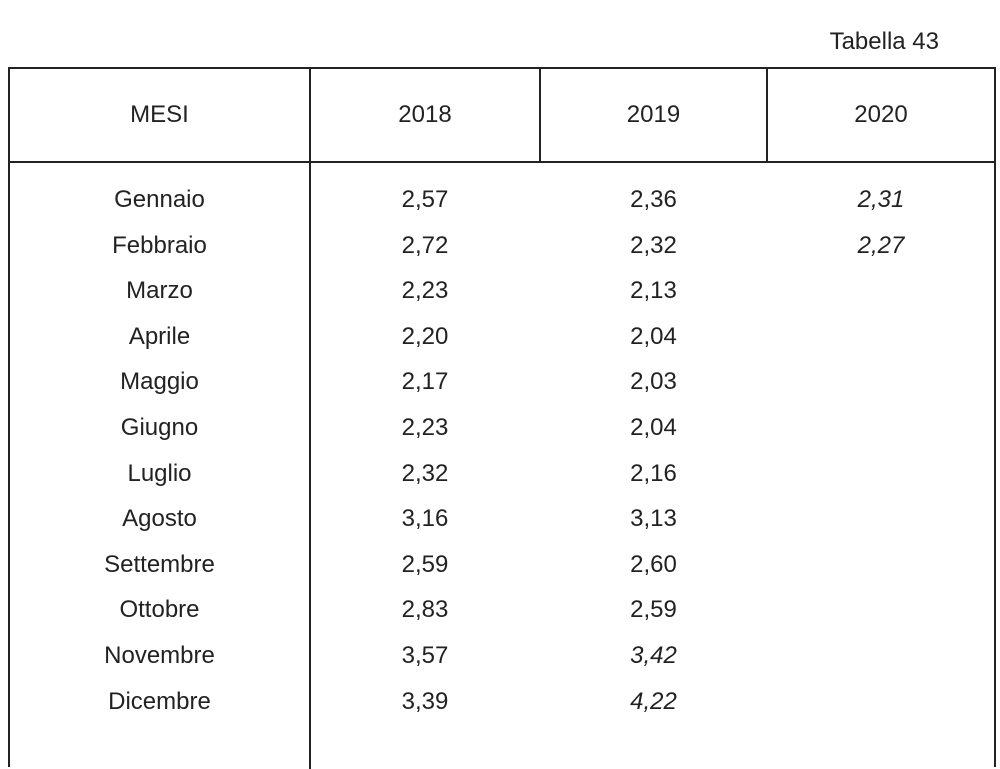  Describe the element at coordinates (653, 610) in the screenshot. I see `cell-2019: 2,59` at that location.